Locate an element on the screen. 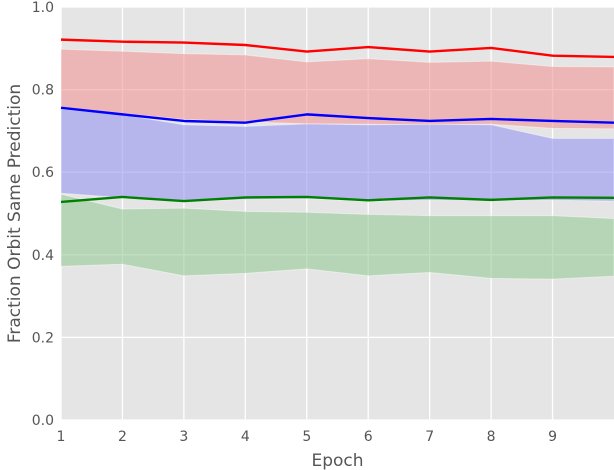  x-tick-label: 3 is located at coordinates (183, 437).